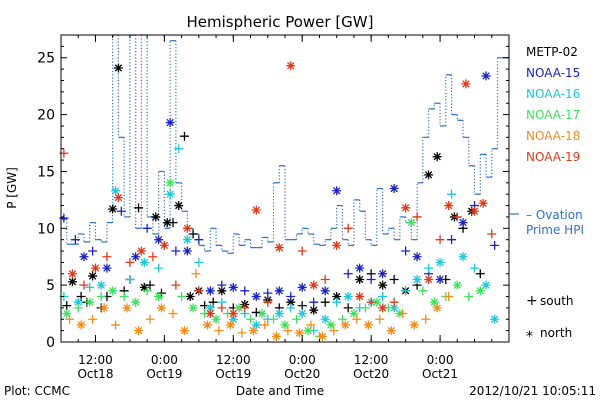 The width and height of the screenshot is (600, 400). Describe the element at coordinates (553, 94) in the screenshot. I see `legend-entry-noaa-16: NOAA-16` at that location.